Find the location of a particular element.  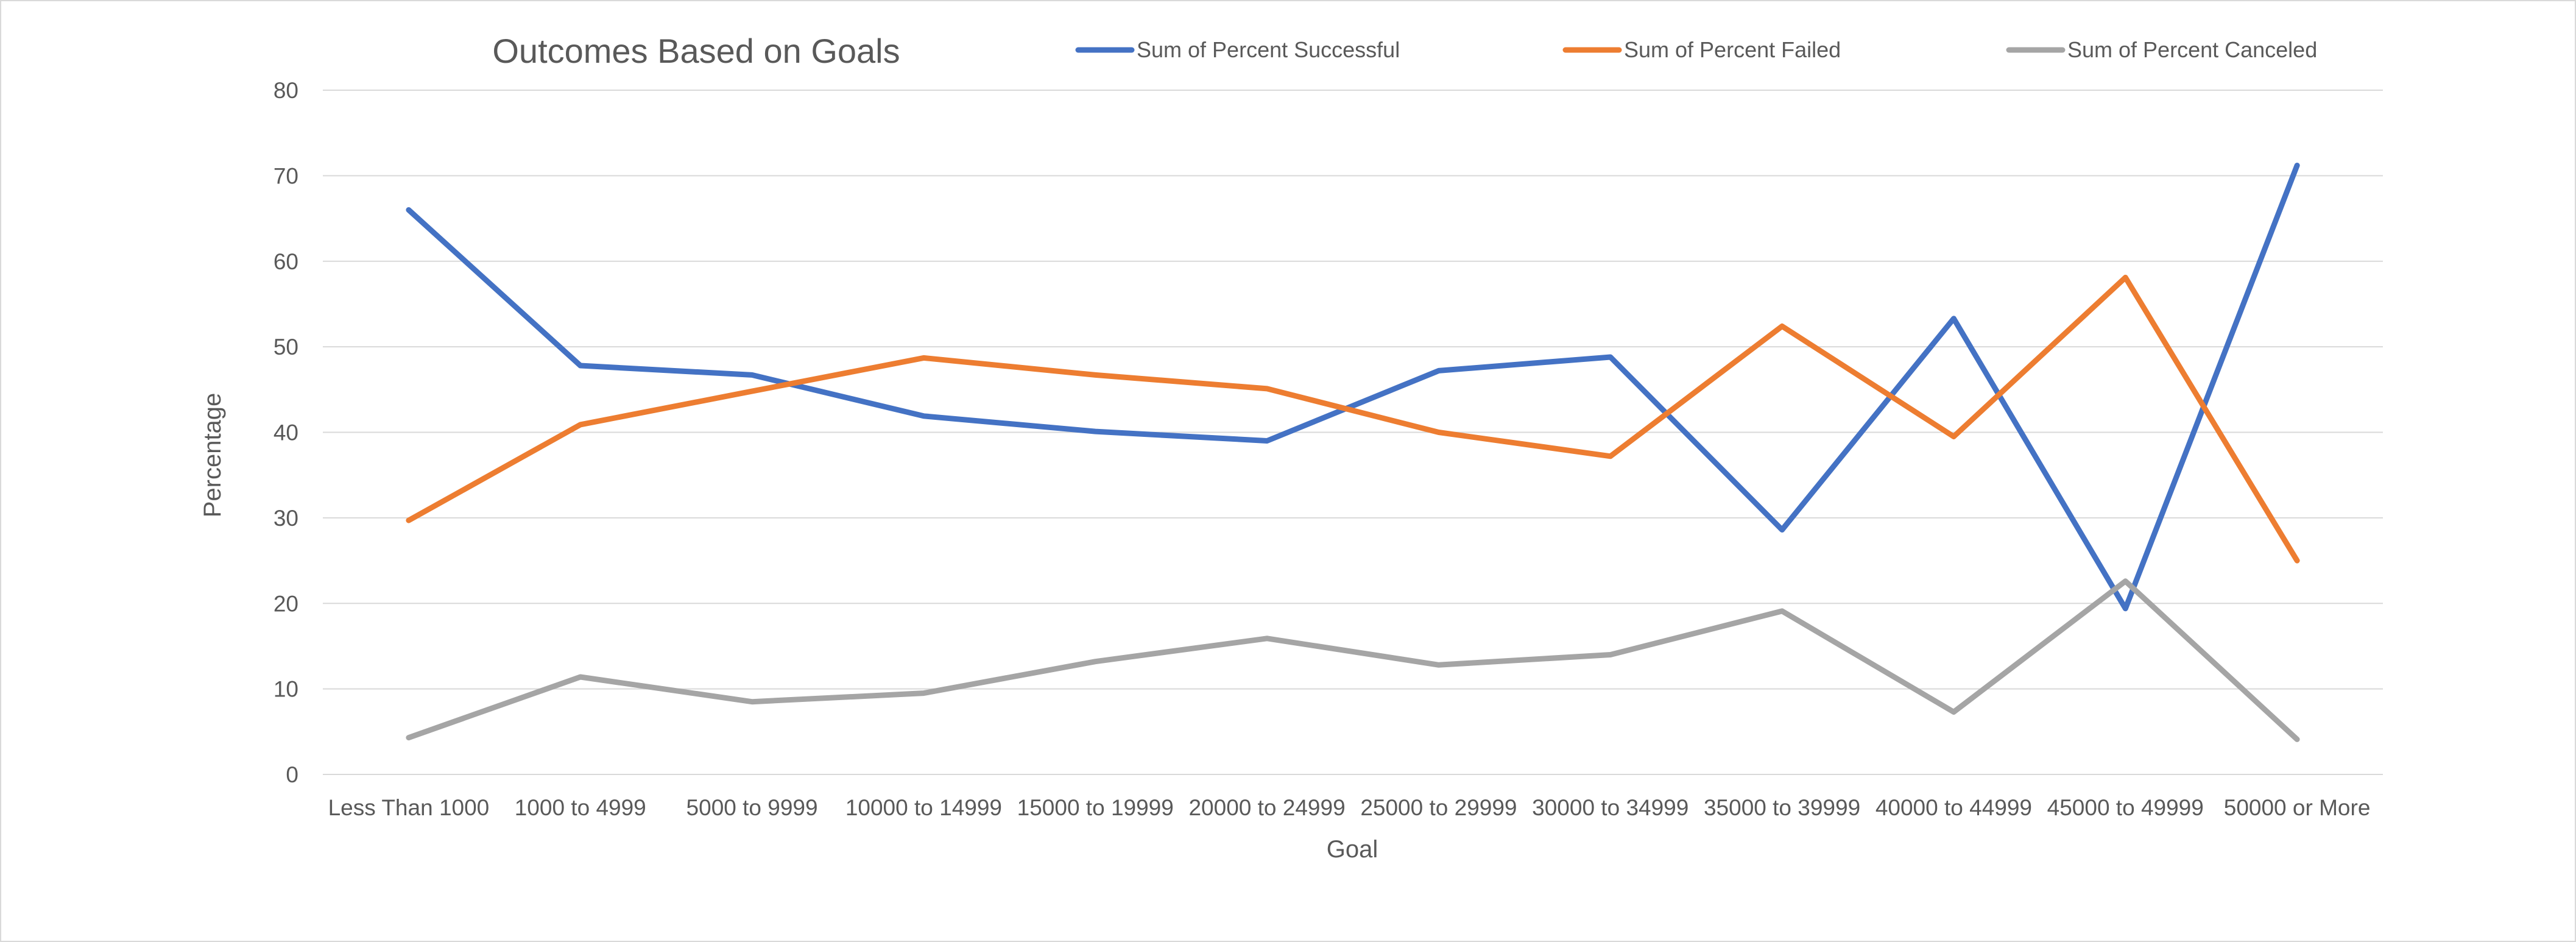

y-tick-label: 30 is located at coordinates (285, 518).